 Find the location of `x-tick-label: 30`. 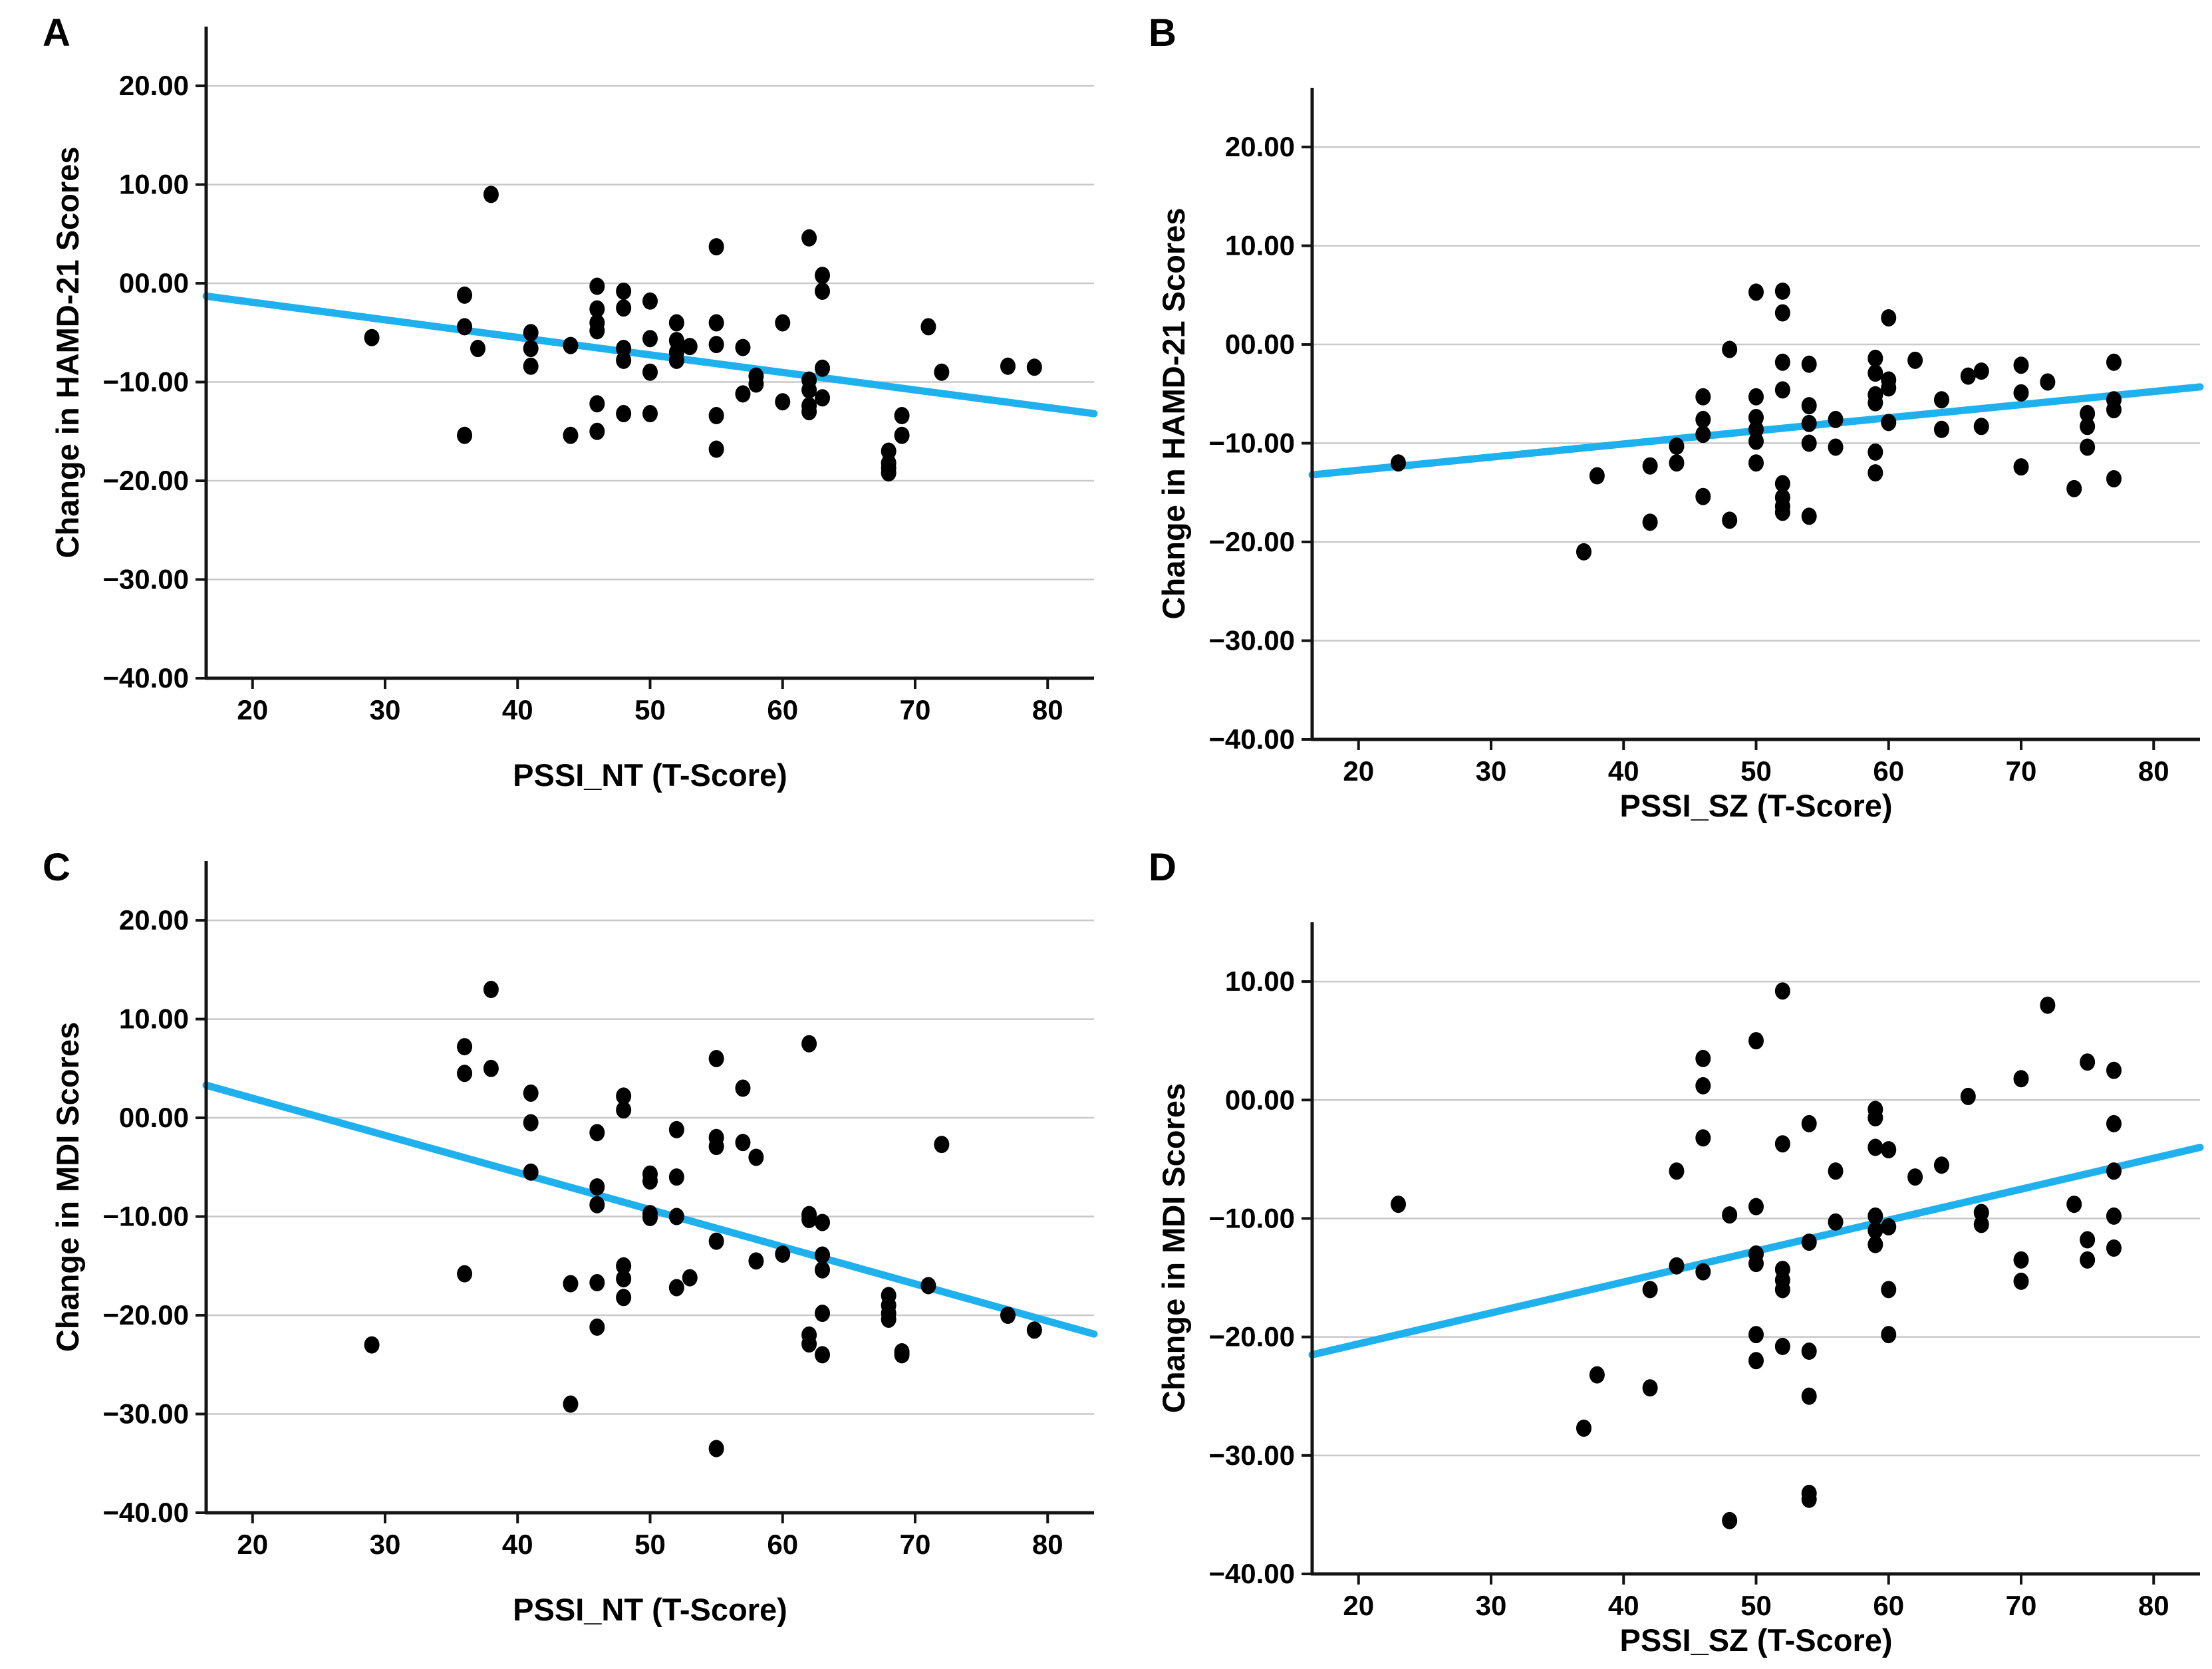

x-tick-label: 30 is located at coordinates (386, 709).